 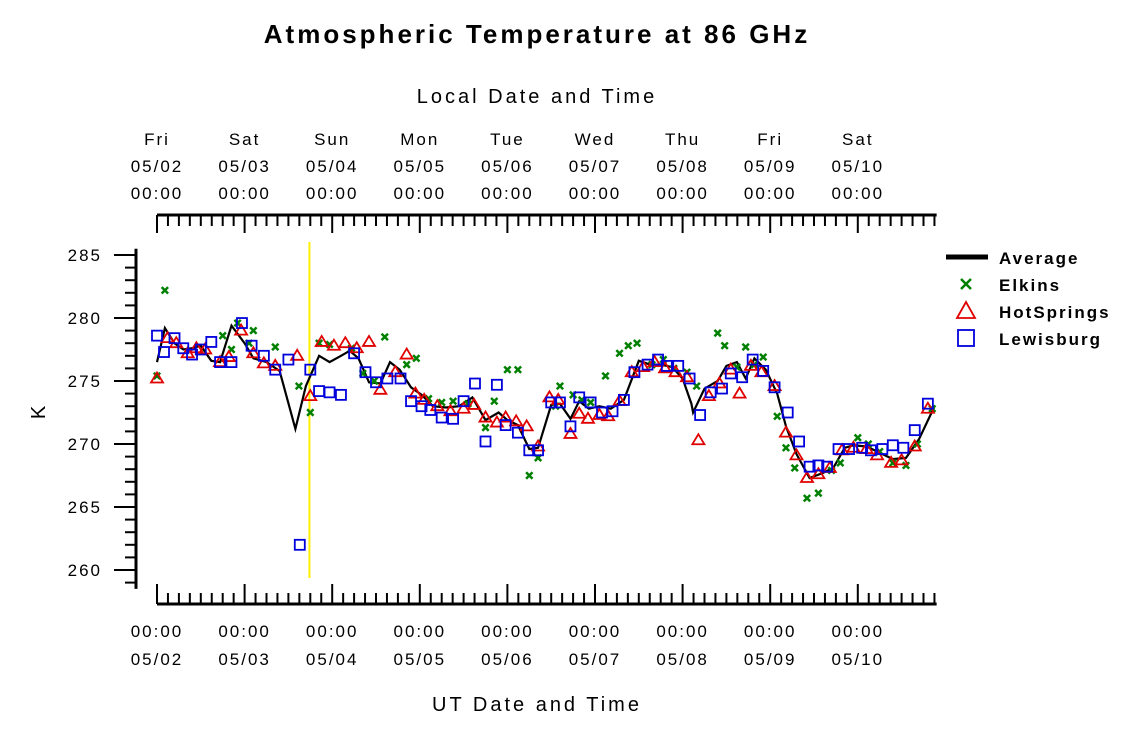 What do you see at coordinates (419, 139) in the screenshot?
I see `top-tick-day-label: Mon` at bounding box center [419, 139].